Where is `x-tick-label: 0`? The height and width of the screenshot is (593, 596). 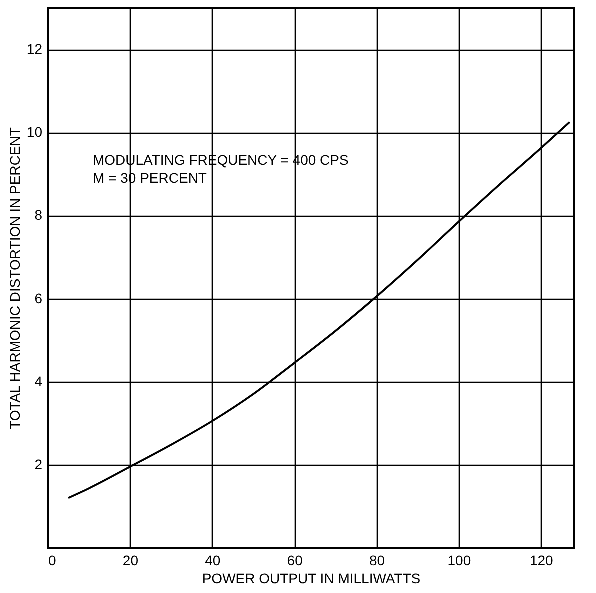 x-tick-label: 0 is located at coordinates (52, 560).